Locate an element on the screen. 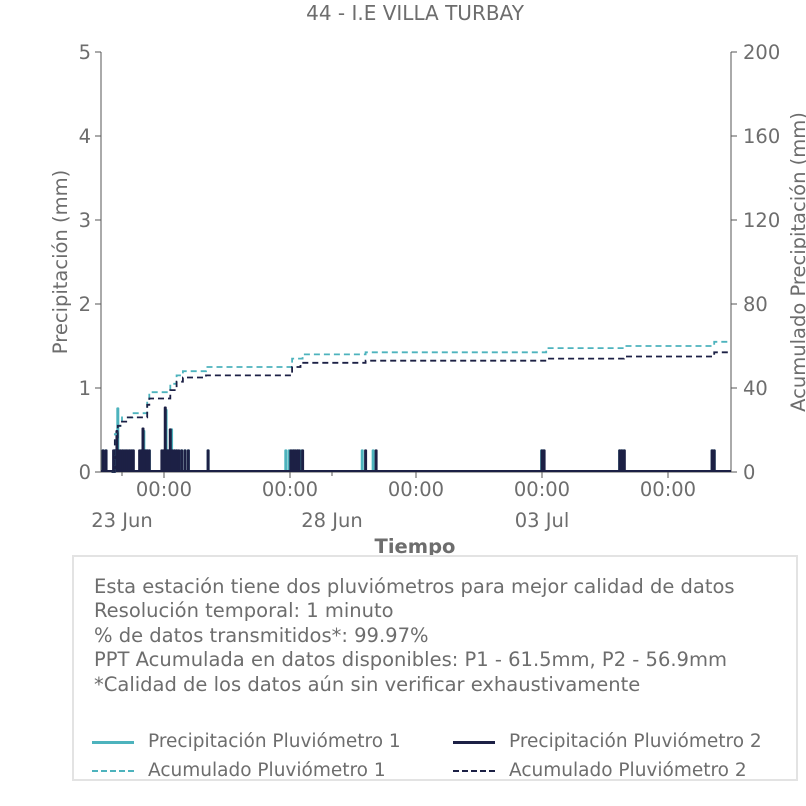  x-date-tick-label: 03 Jul is located at coordinates (542, 520).